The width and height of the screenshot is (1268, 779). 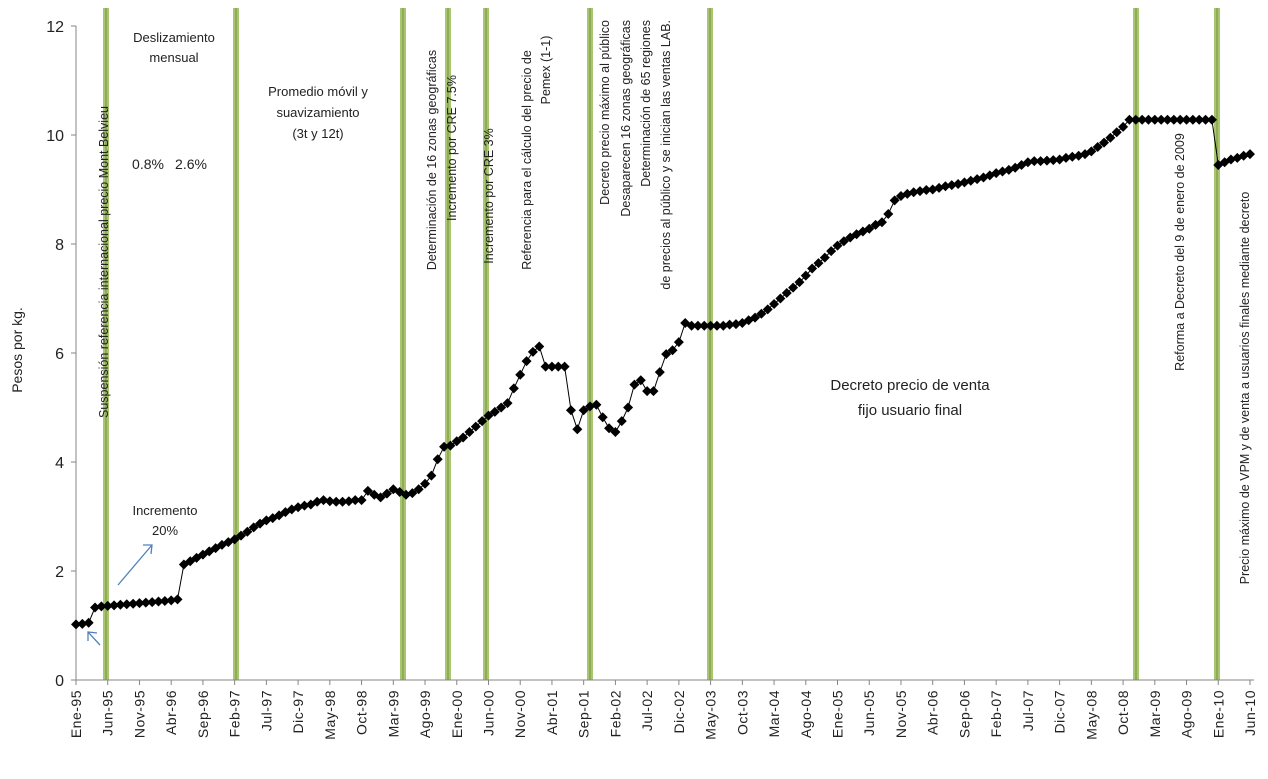 I want to click on arrows, so click(x=120, y=595).